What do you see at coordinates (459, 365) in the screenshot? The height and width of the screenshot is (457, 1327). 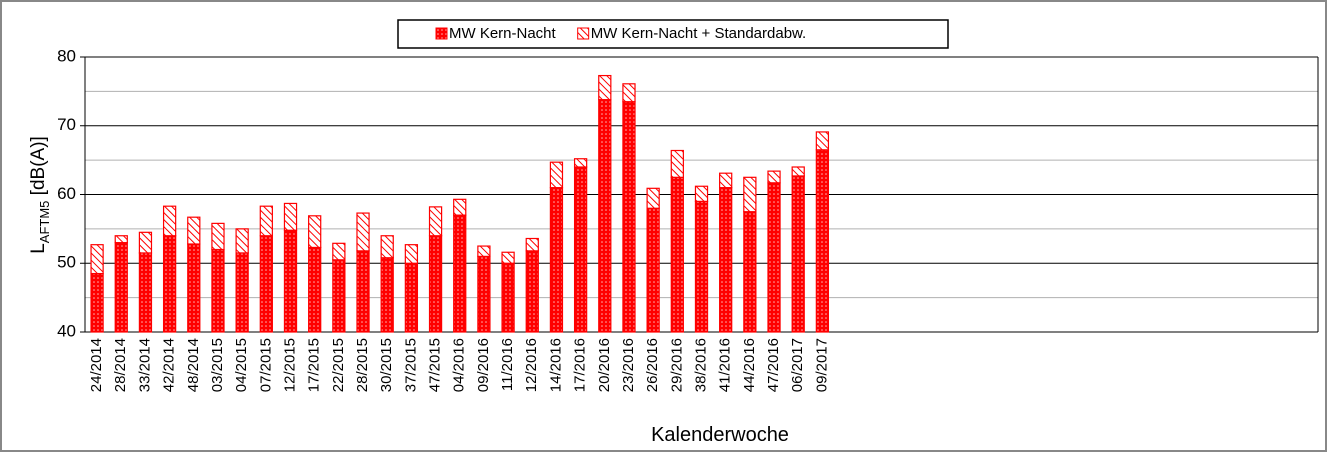 I see `x-tick-label: 04/2016` at bounding box center [459, 365].